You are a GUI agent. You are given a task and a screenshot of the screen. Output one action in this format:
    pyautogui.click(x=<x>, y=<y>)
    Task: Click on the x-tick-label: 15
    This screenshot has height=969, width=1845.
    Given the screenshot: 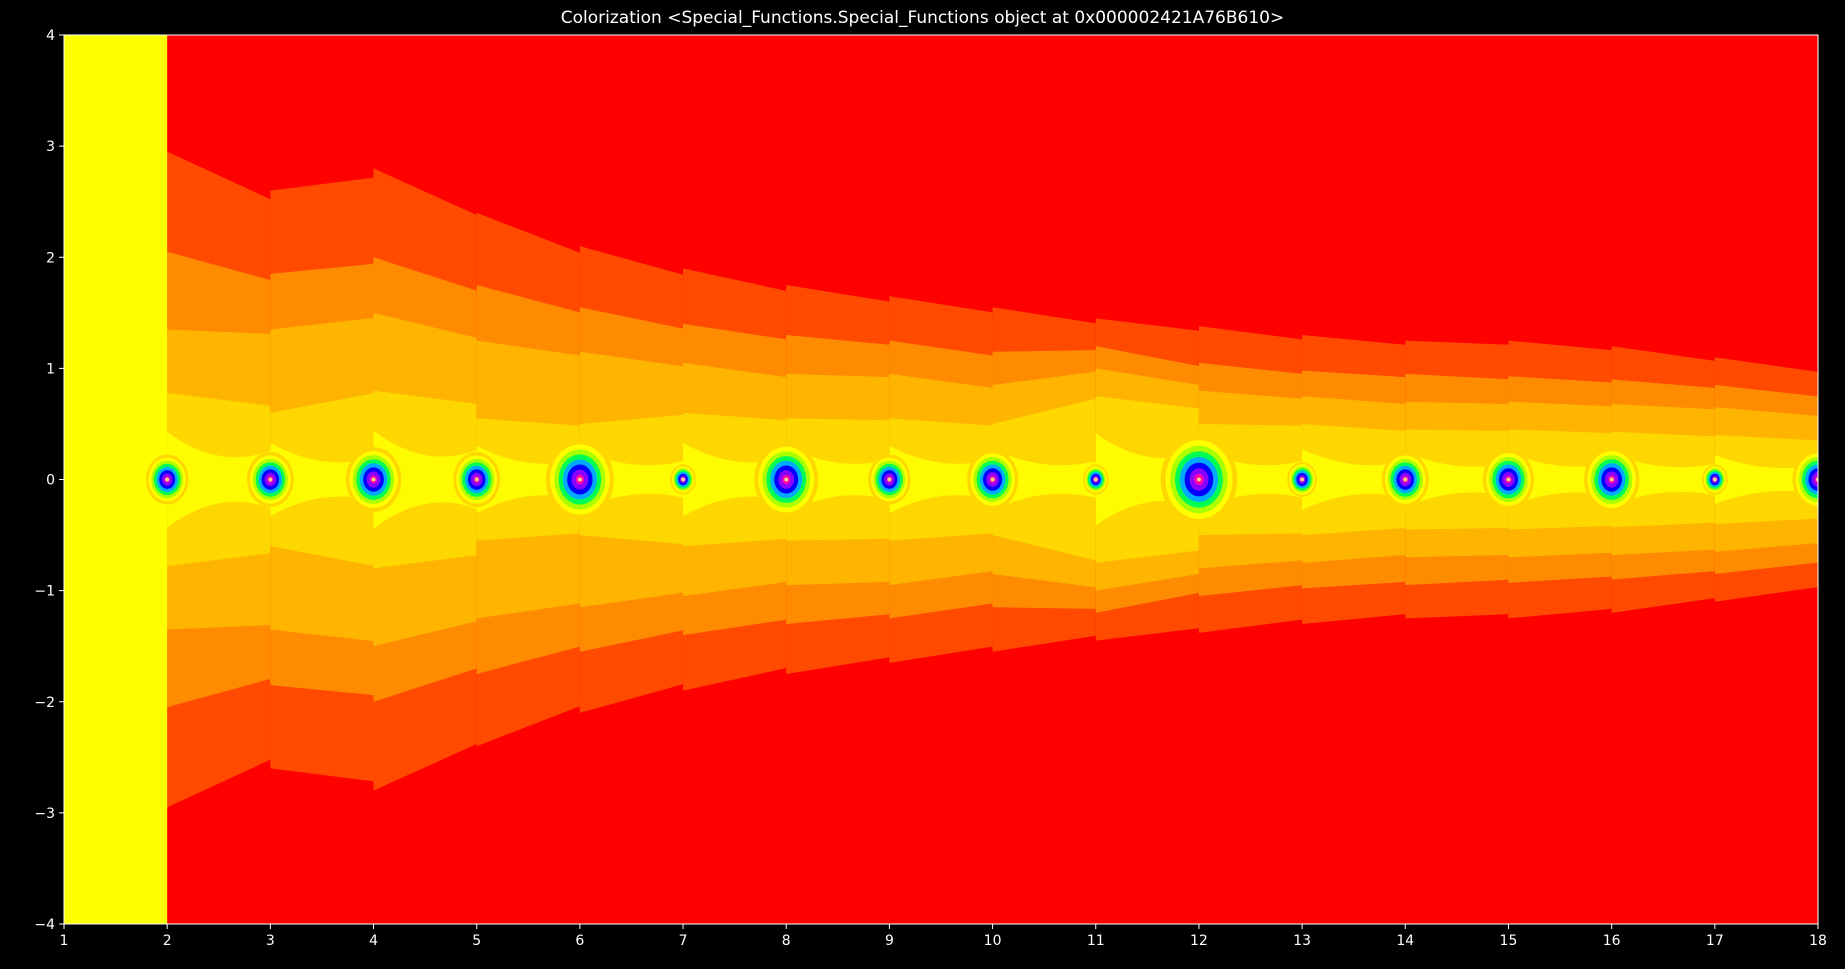 What is the action you would take?
    pyautogui.click(x=1509, y=941)
    